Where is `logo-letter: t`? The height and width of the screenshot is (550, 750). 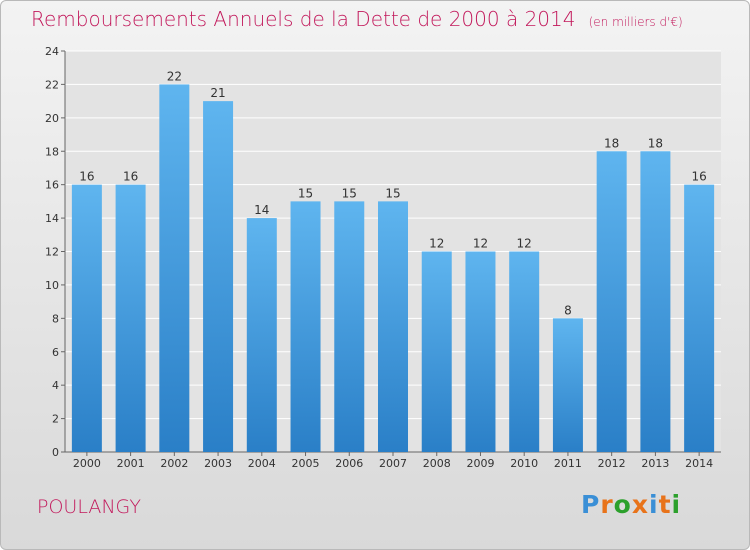 logo-letter: t is located at coordinates (665, 504).